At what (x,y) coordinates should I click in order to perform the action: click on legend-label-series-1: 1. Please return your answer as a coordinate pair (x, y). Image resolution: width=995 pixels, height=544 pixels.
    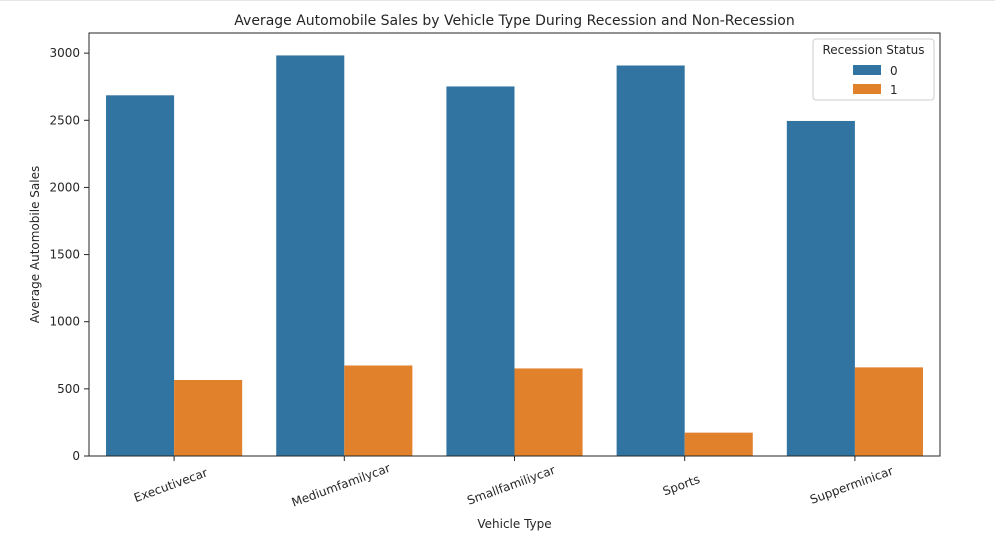
    Looking at the image, I should click on (894, 90).